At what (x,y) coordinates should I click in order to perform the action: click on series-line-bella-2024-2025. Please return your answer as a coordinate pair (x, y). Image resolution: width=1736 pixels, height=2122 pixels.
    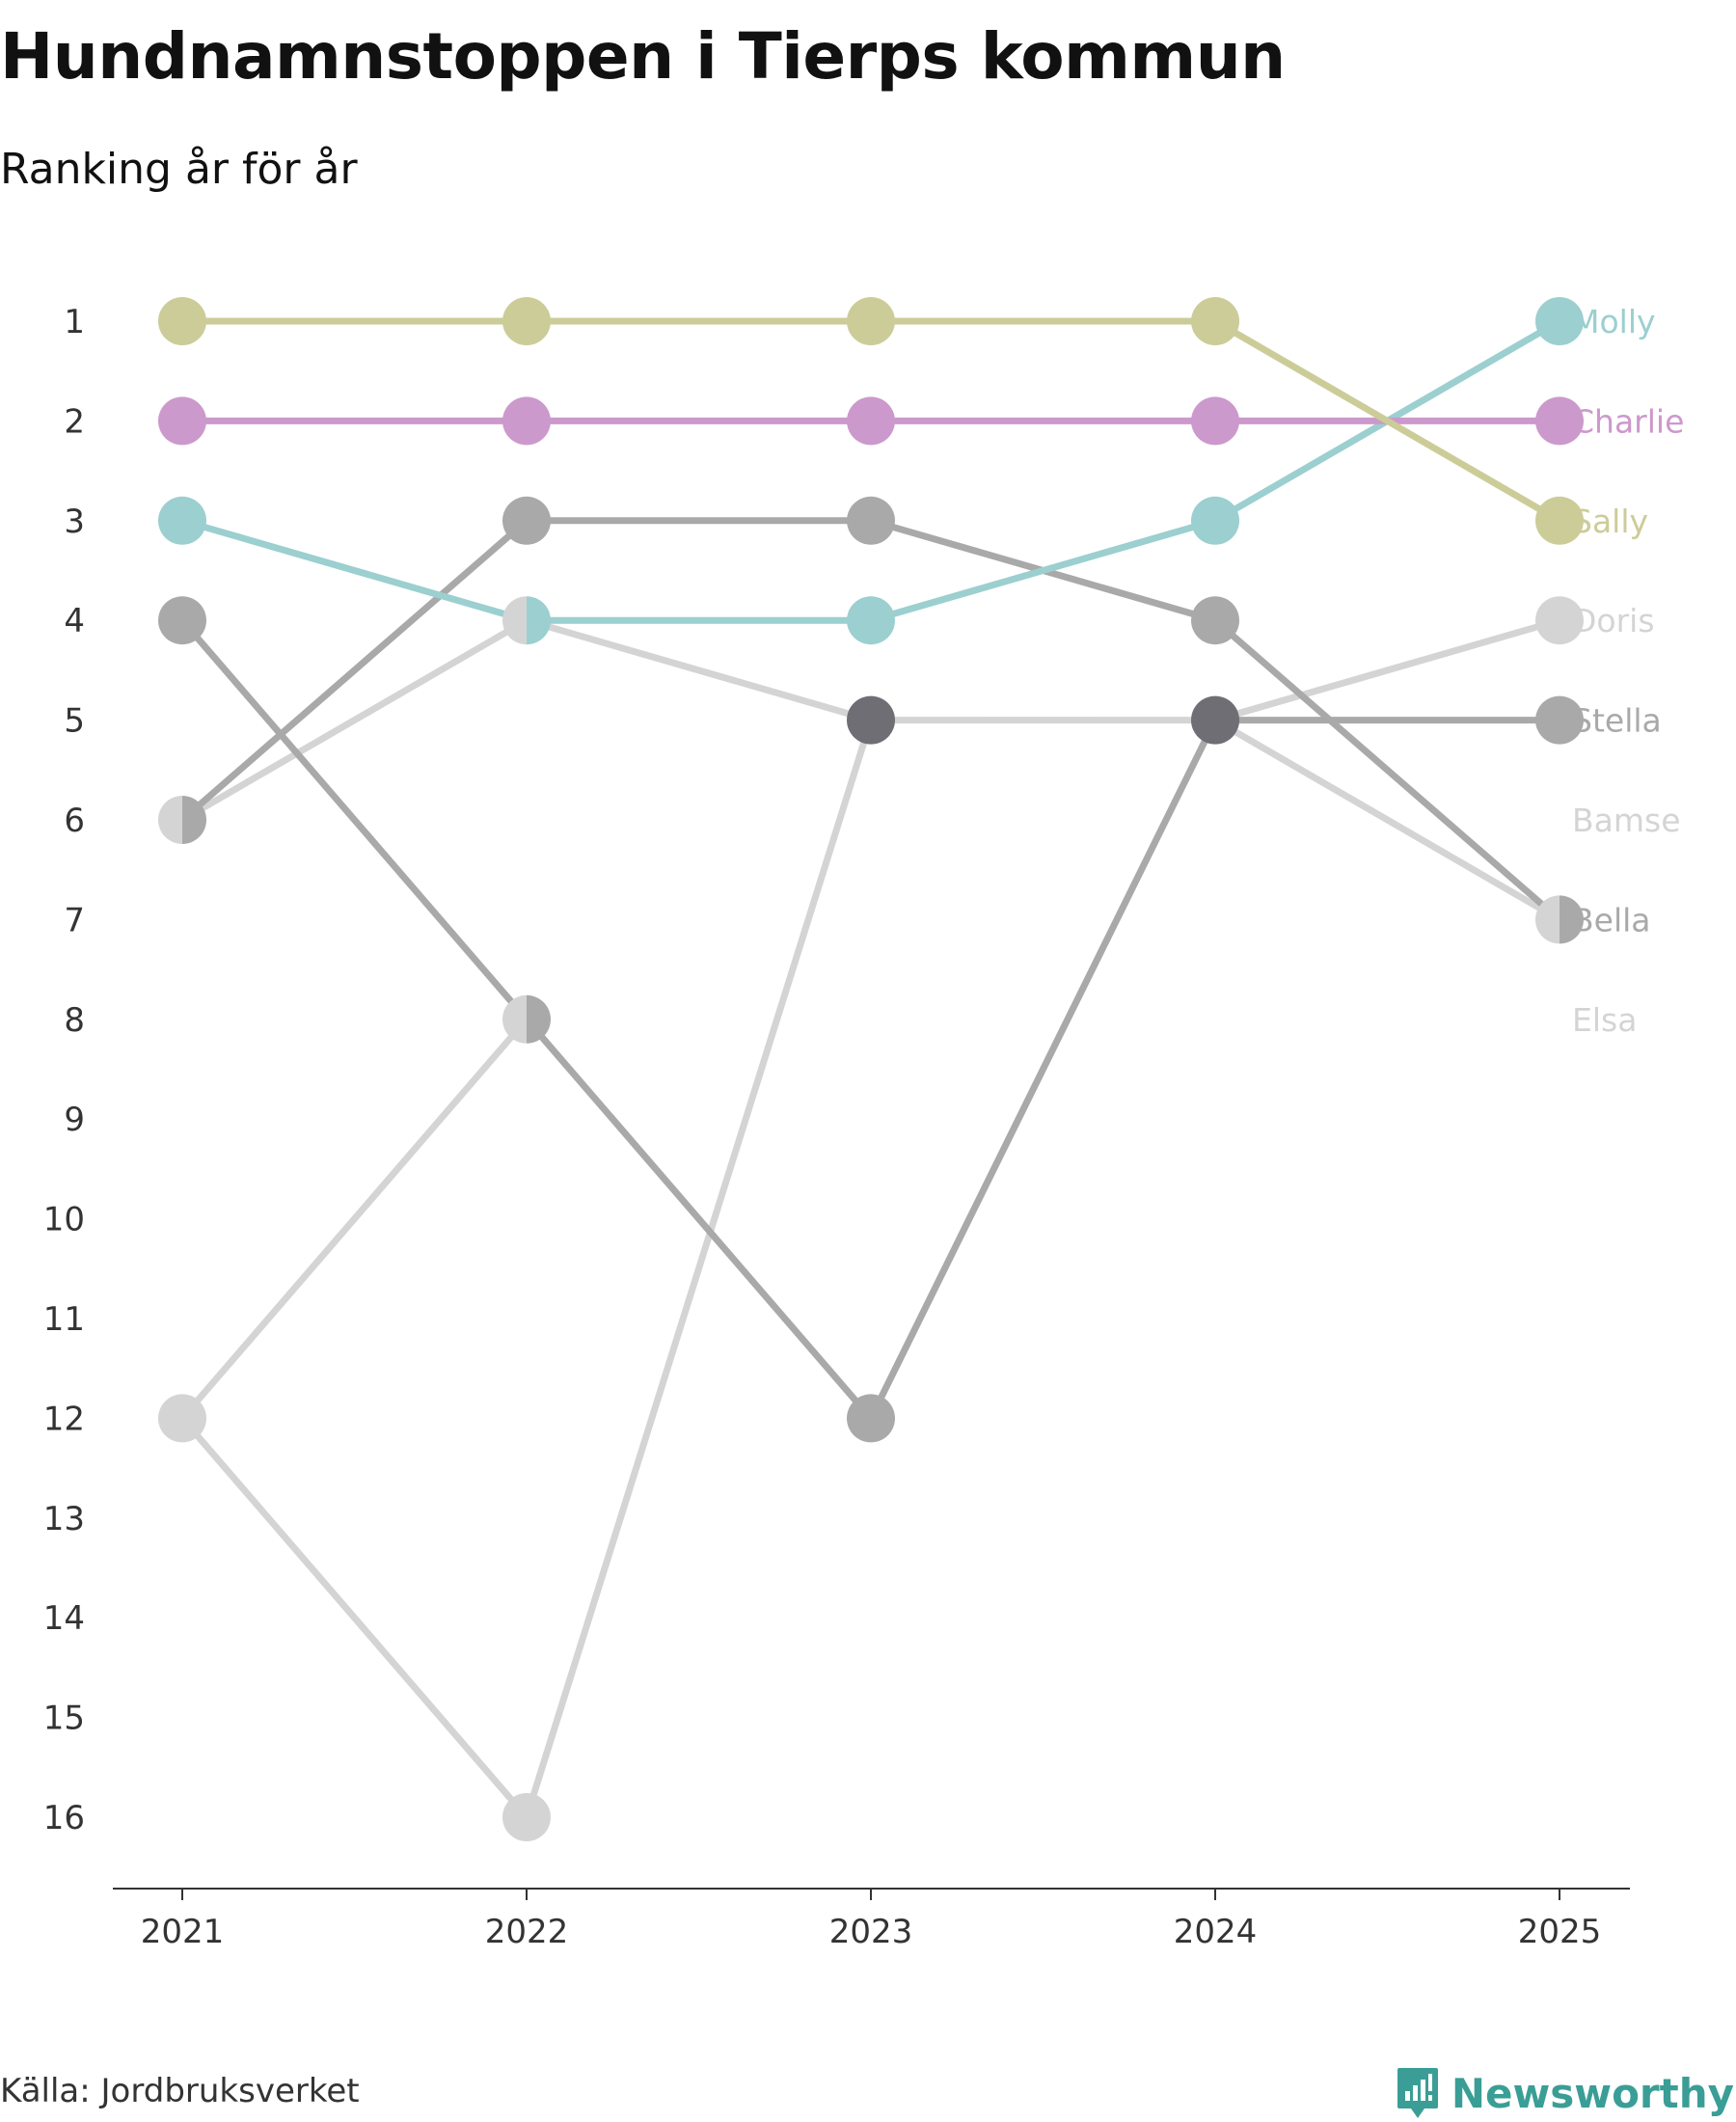
    Looking at the image, I should click on (1387, 770).